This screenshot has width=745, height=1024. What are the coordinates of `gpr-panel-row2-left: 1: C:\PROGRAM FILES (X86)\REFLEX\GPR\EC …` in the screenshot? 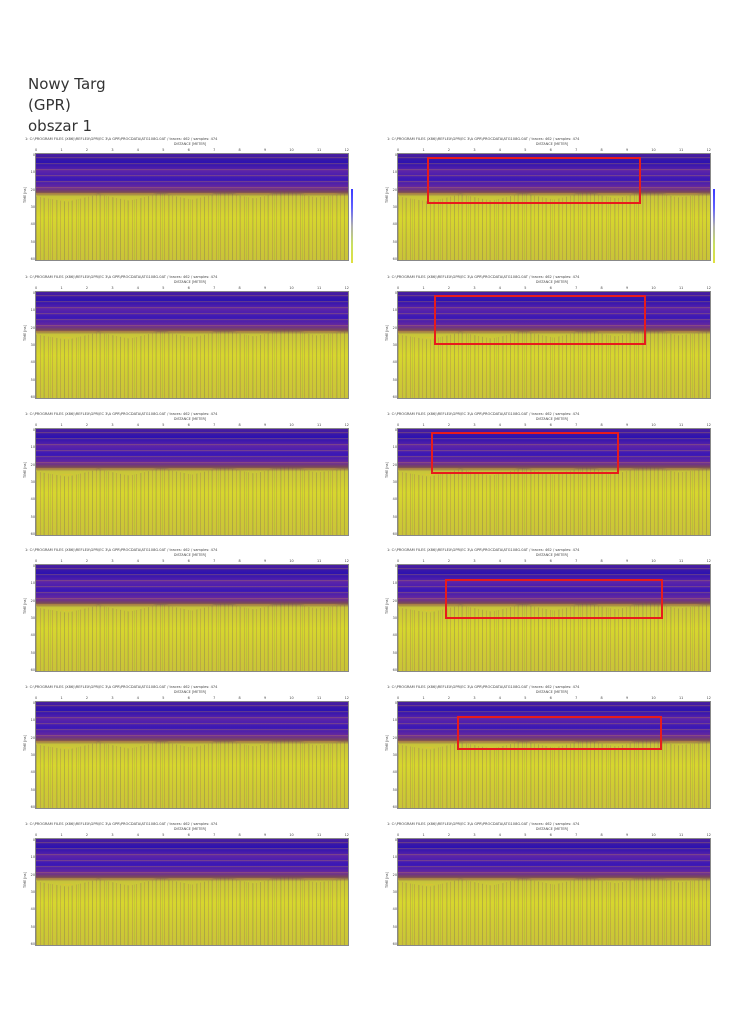 It's located at (189, 339).